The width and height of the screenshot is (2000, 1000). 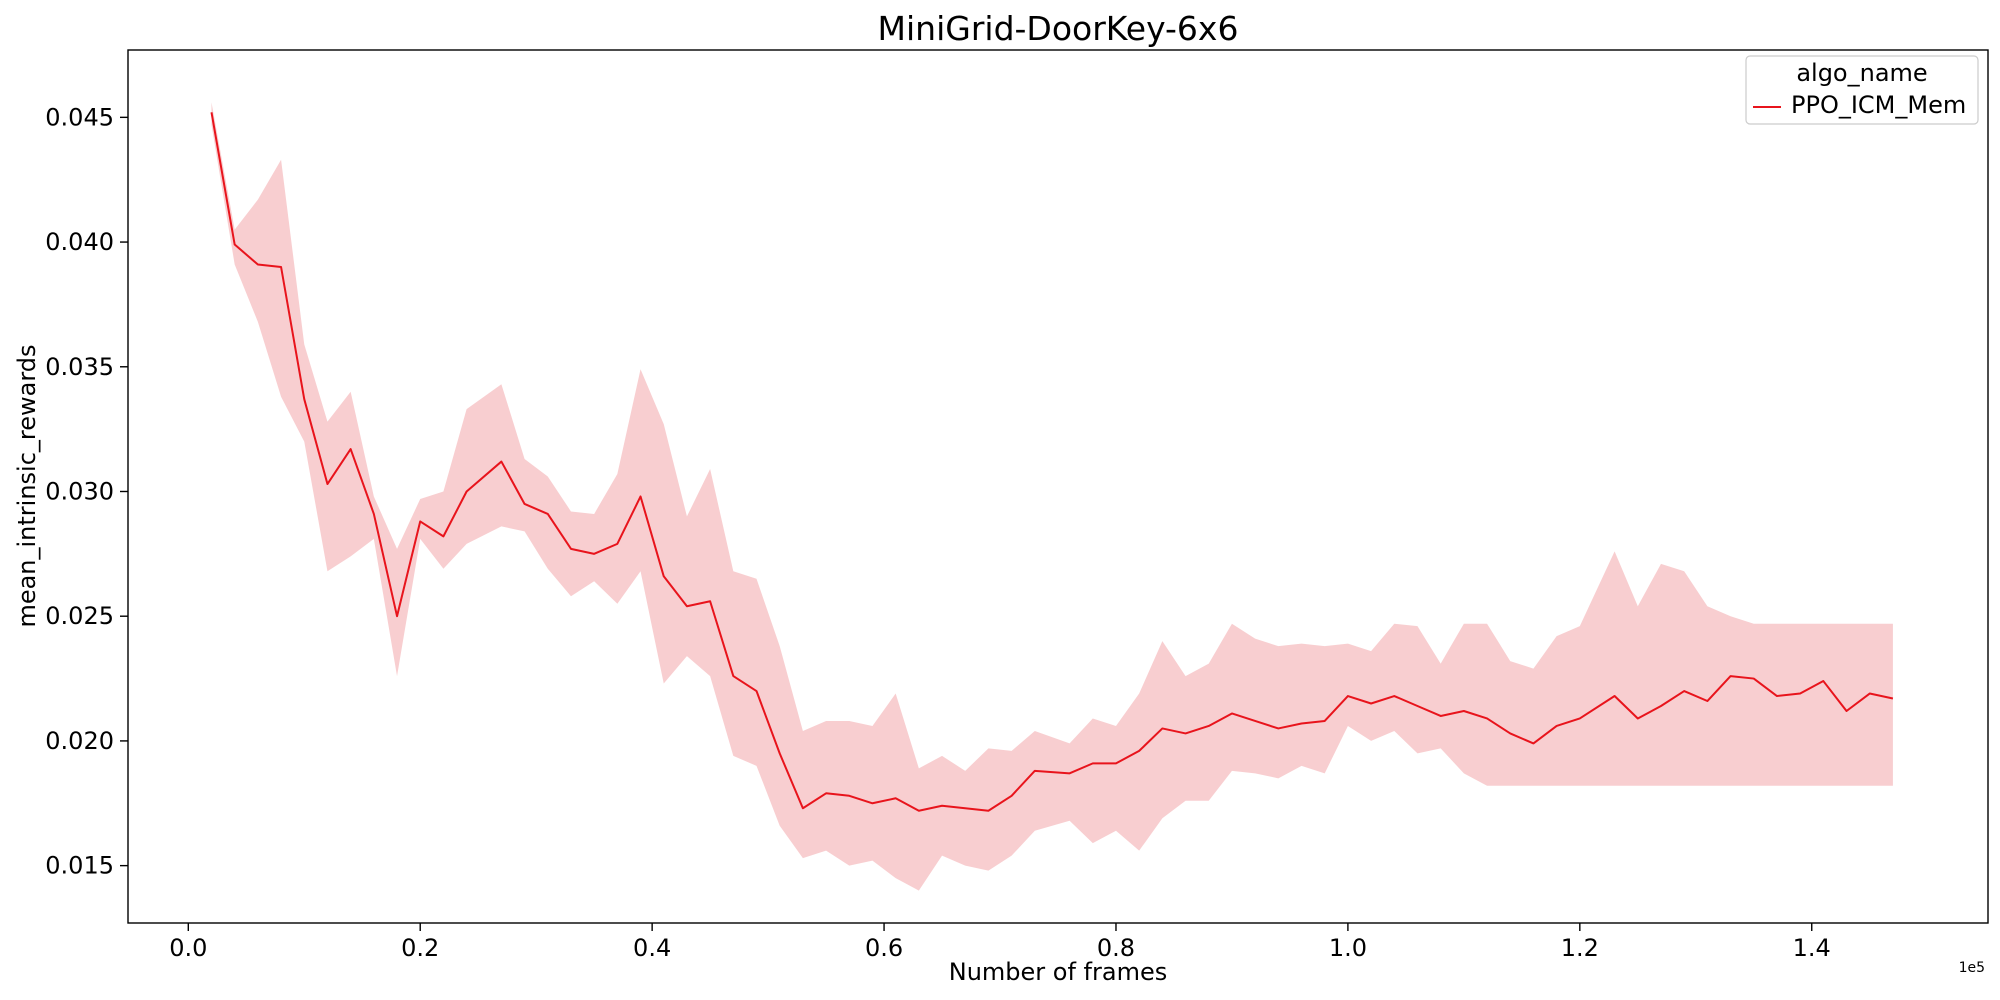 I want to click on y-tick-label: 0.025, so click(x=79, y=616).